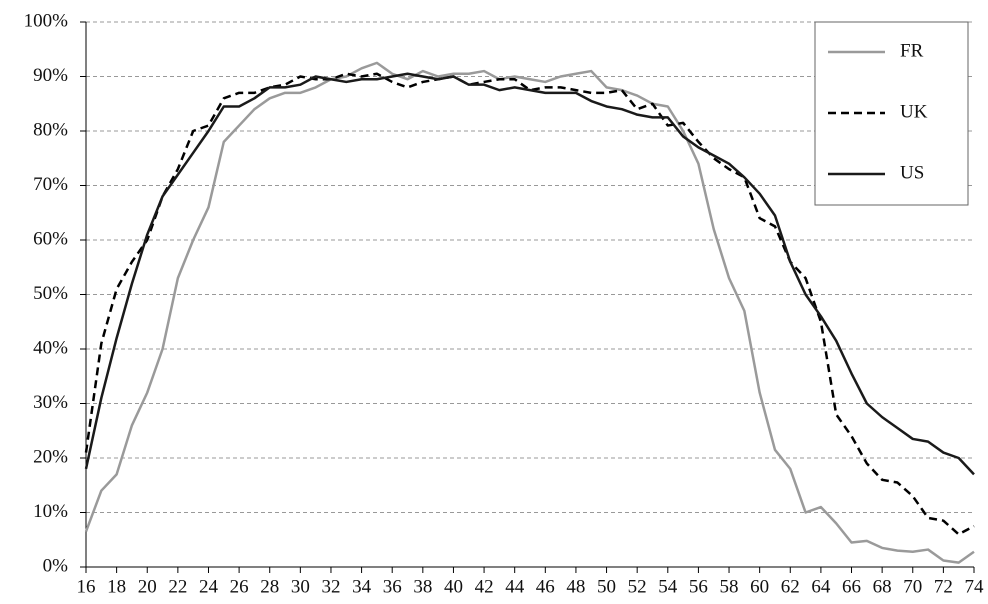 The width and height of the screenshot is (988, 604). What do you see at coordinates (50, 184) in the screenshot?
I see `y-tick-label: 70%` at bounding box center [50, 184].